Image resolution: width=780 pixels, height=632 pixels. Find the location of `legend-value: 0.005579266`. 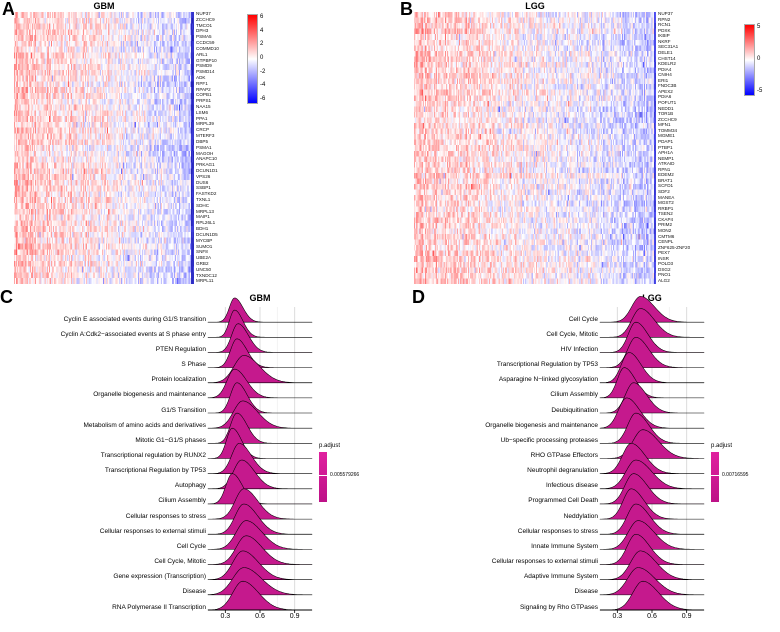

legend-value: 0.005579266 is located at coordinates (345, 475).